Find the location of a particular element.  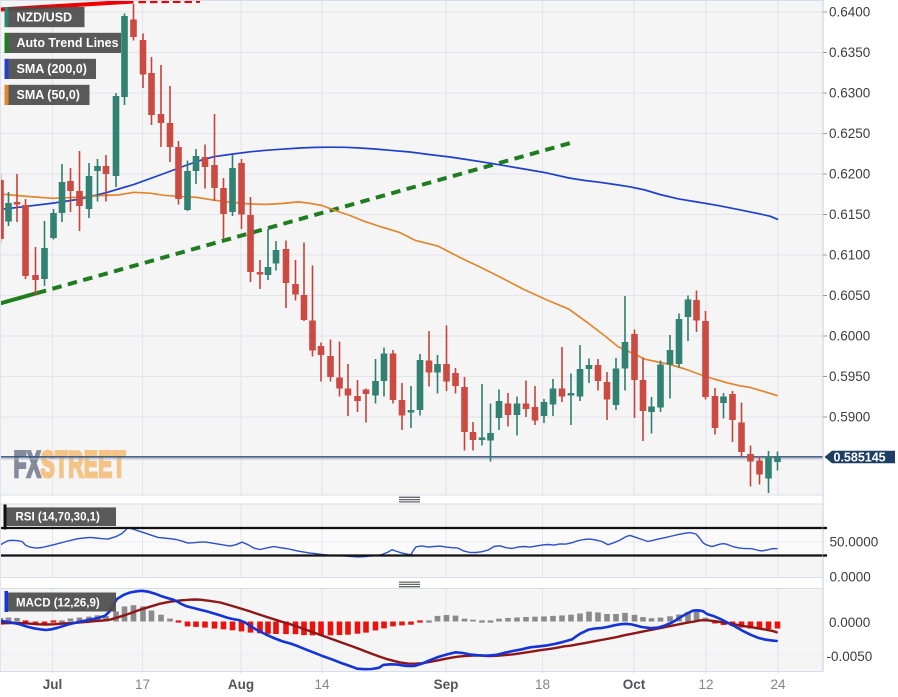

svg-text: 18 is located at coordinates (542, 684).